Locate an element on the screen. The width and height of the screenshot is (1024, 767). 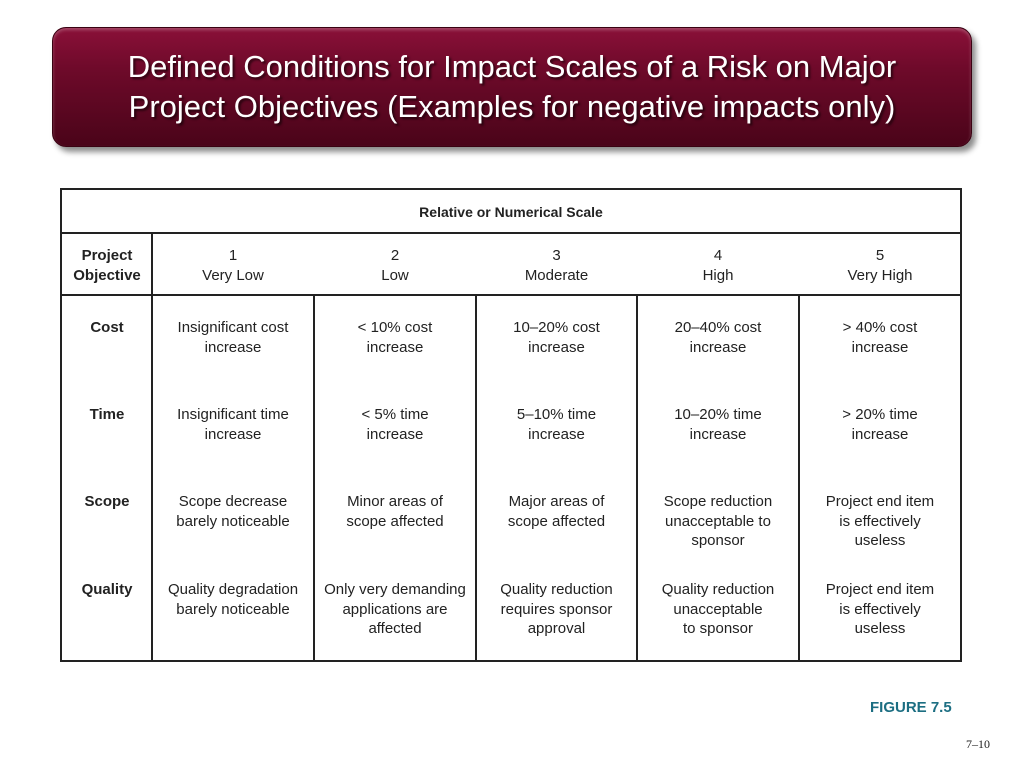
level-number: 3 is located at coordinates (556, 255).